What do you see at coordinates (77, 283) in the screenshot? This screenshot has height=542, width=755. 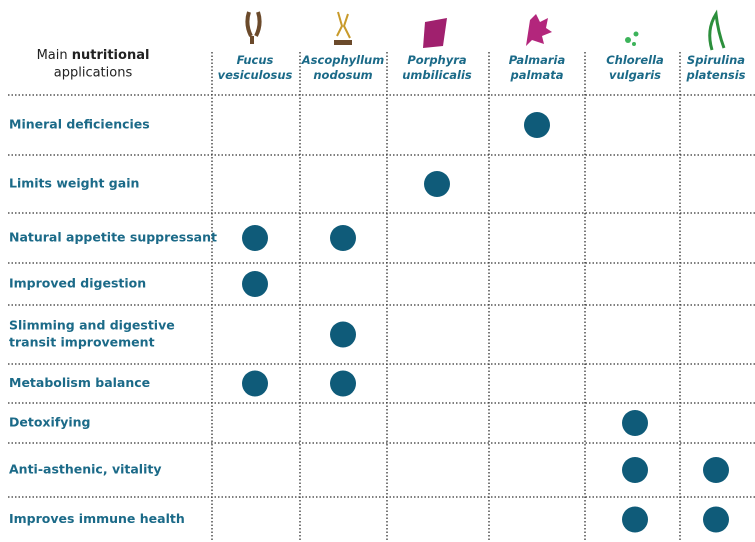 I see `row-label: Improved digestion` at bounding box center [77, 283].